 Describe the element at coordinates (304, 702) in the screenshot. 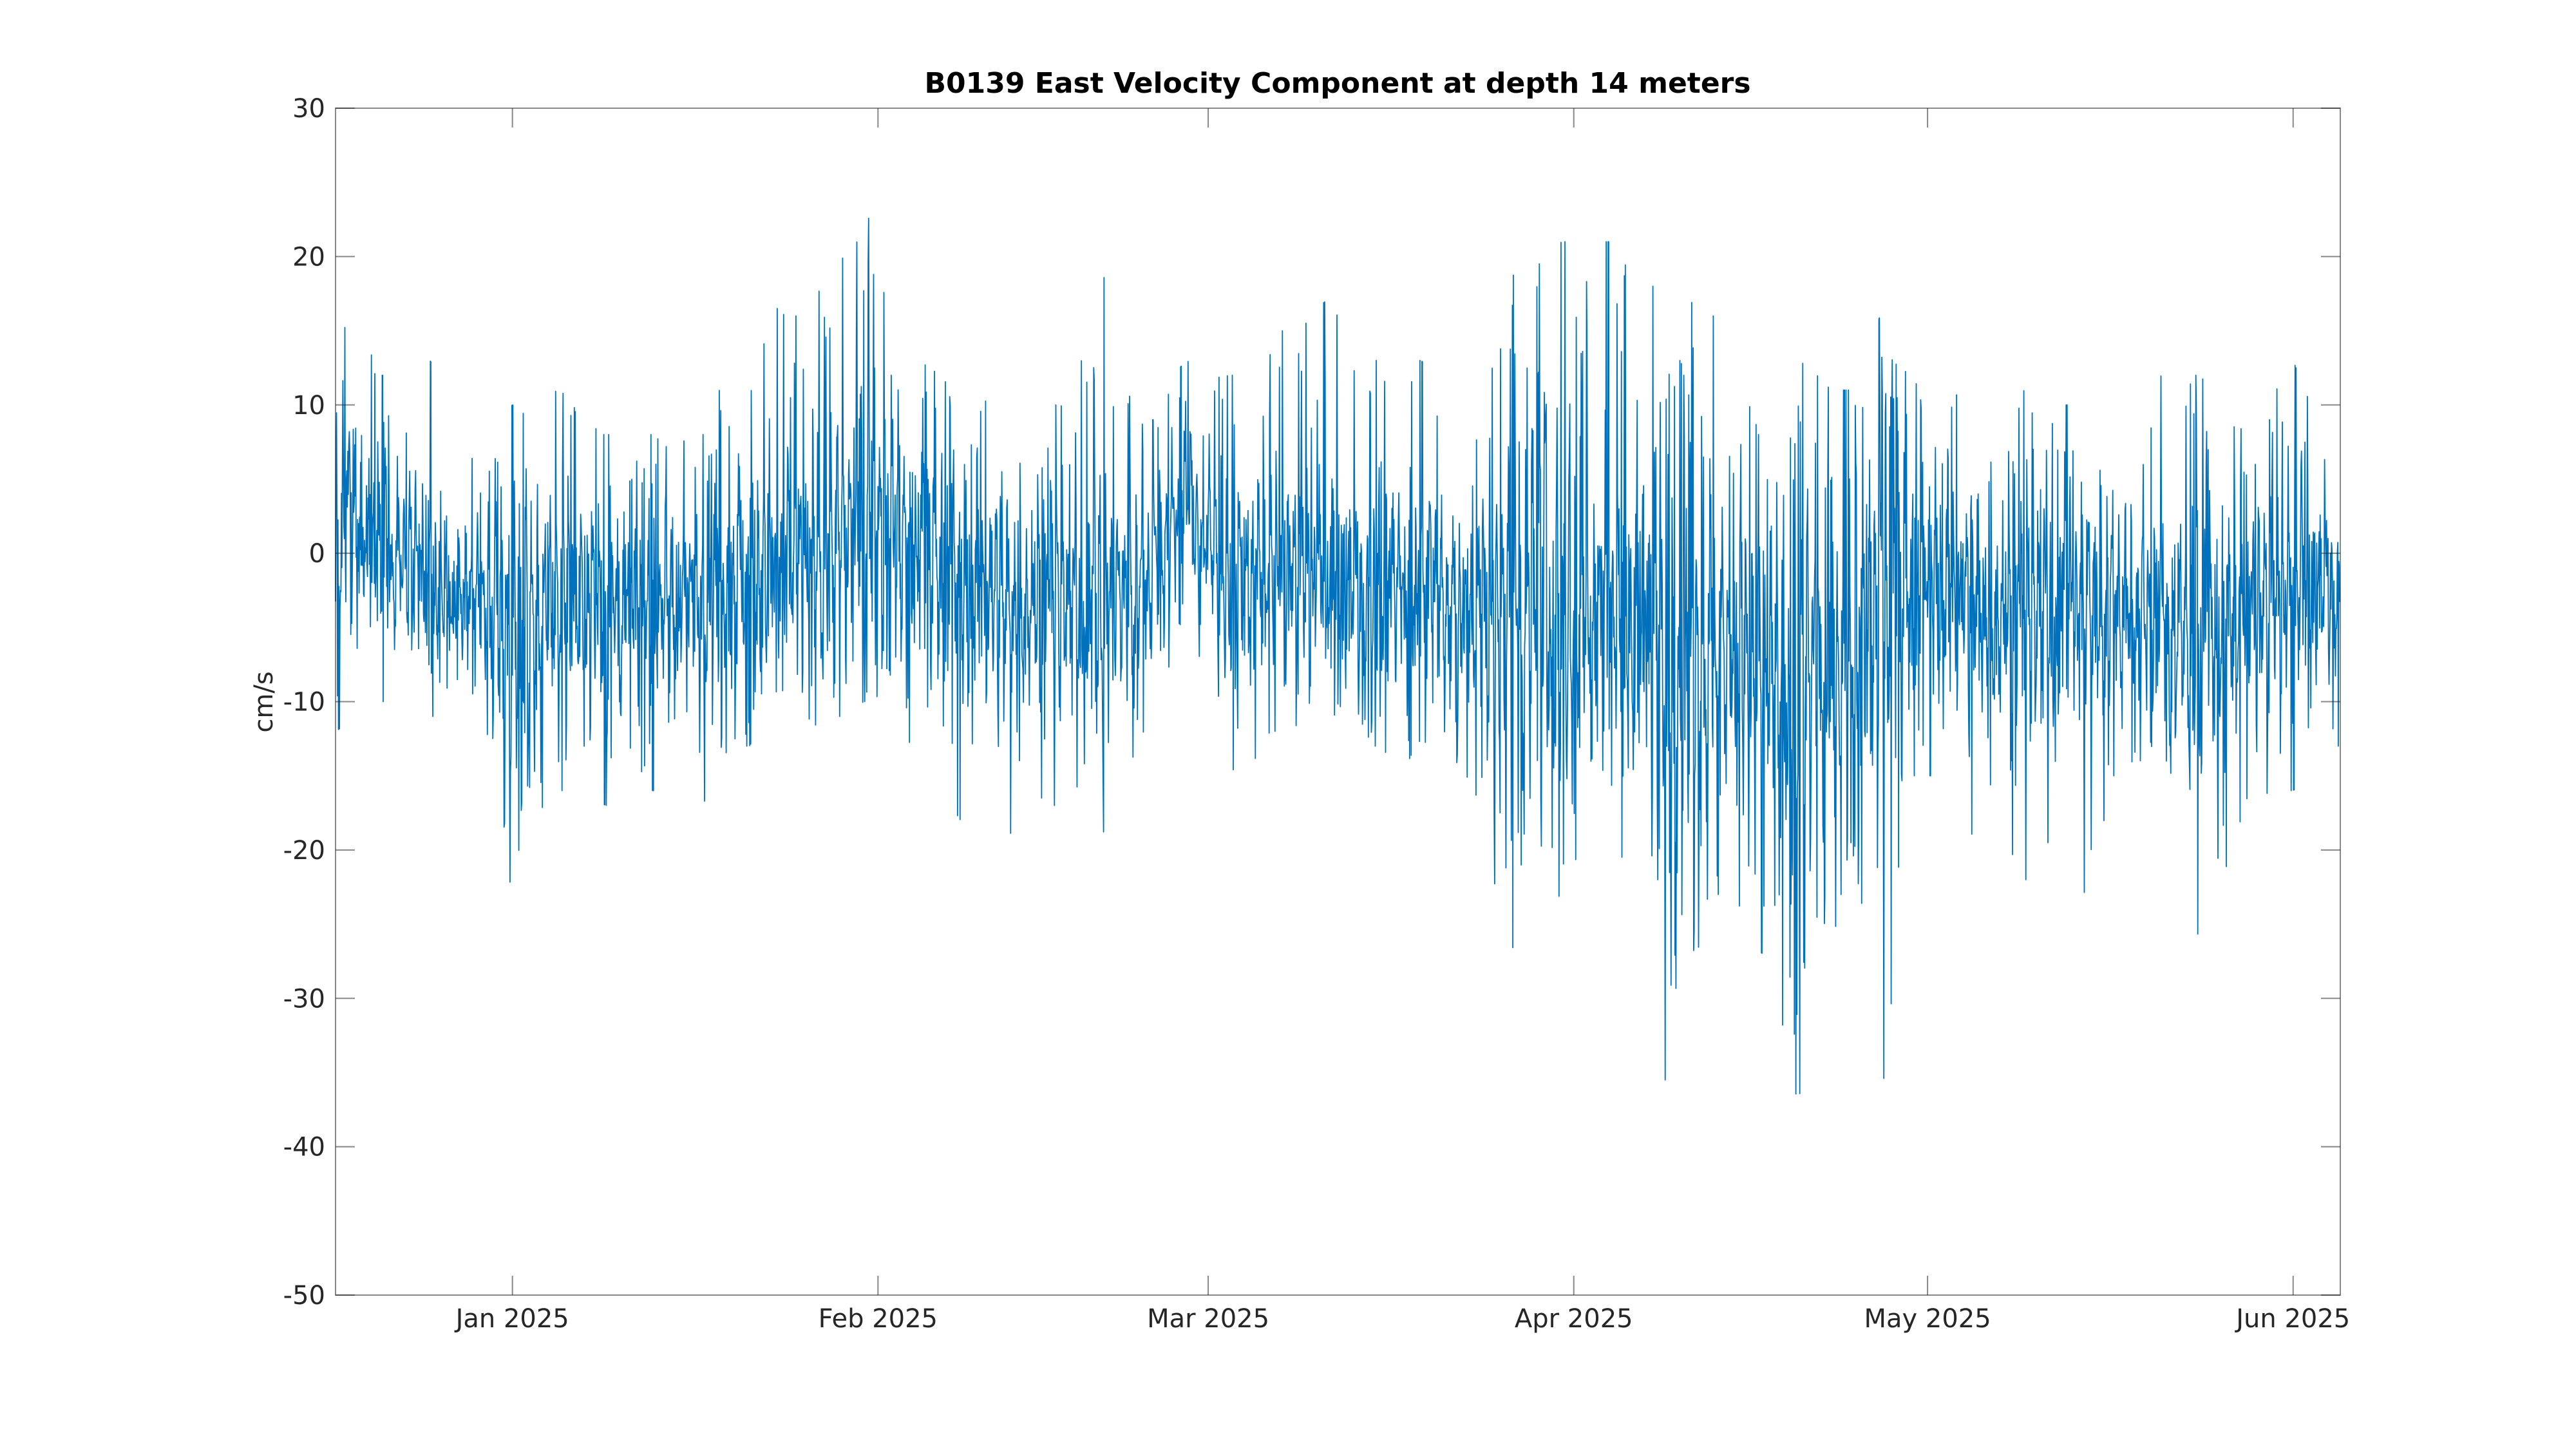

I see `y-tick-label: -10` at that location.